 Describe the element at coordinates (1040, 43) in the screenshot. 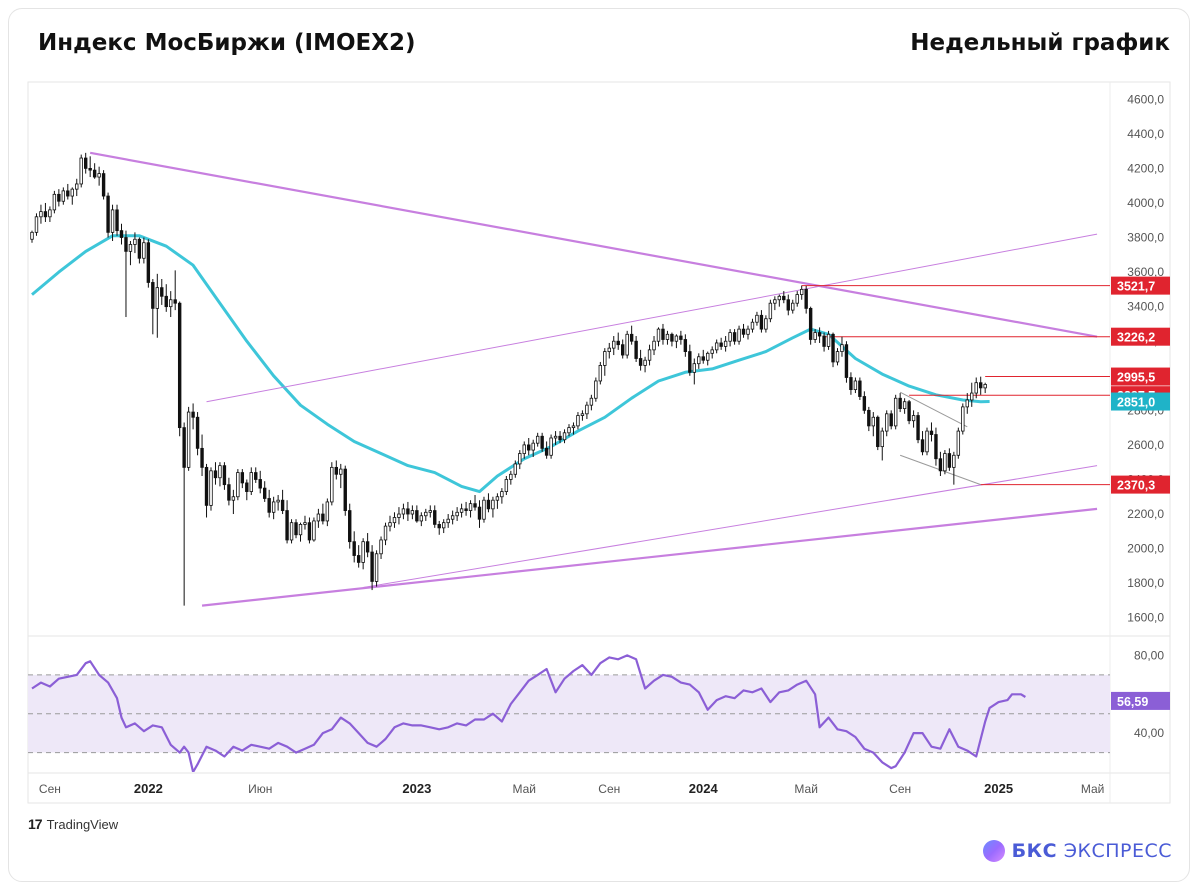

I see `chart-subtitle: Недельный график` at that location.